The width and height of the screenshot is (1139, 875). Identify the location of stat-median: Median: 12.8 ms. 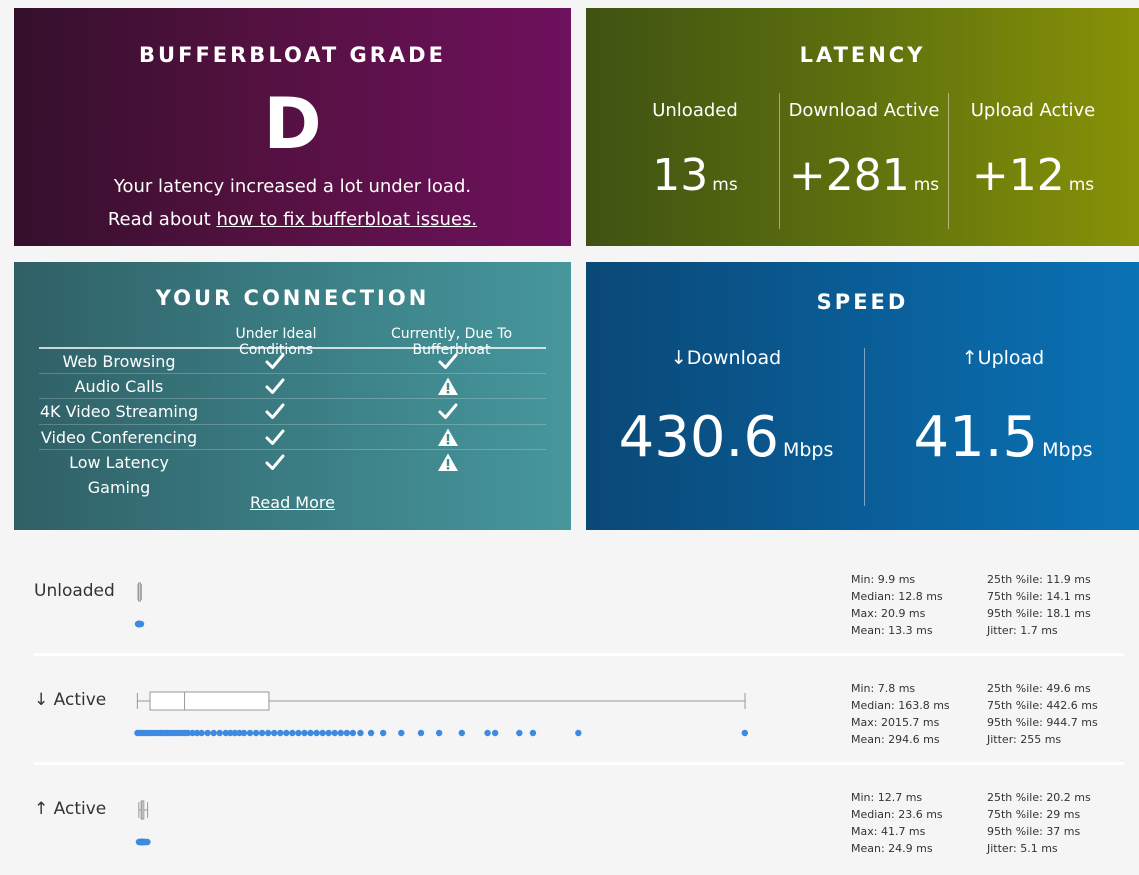
(897, 596).